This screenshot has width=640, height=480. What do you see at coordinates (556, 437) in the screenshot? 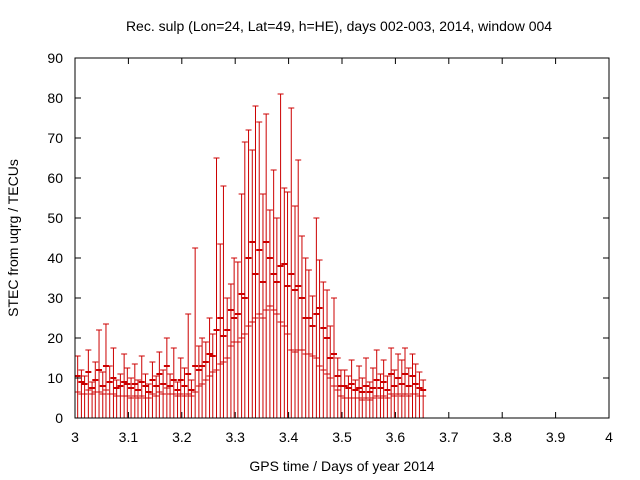
I see `x-tick-label: 3.9` at bounding box center [556, 437].